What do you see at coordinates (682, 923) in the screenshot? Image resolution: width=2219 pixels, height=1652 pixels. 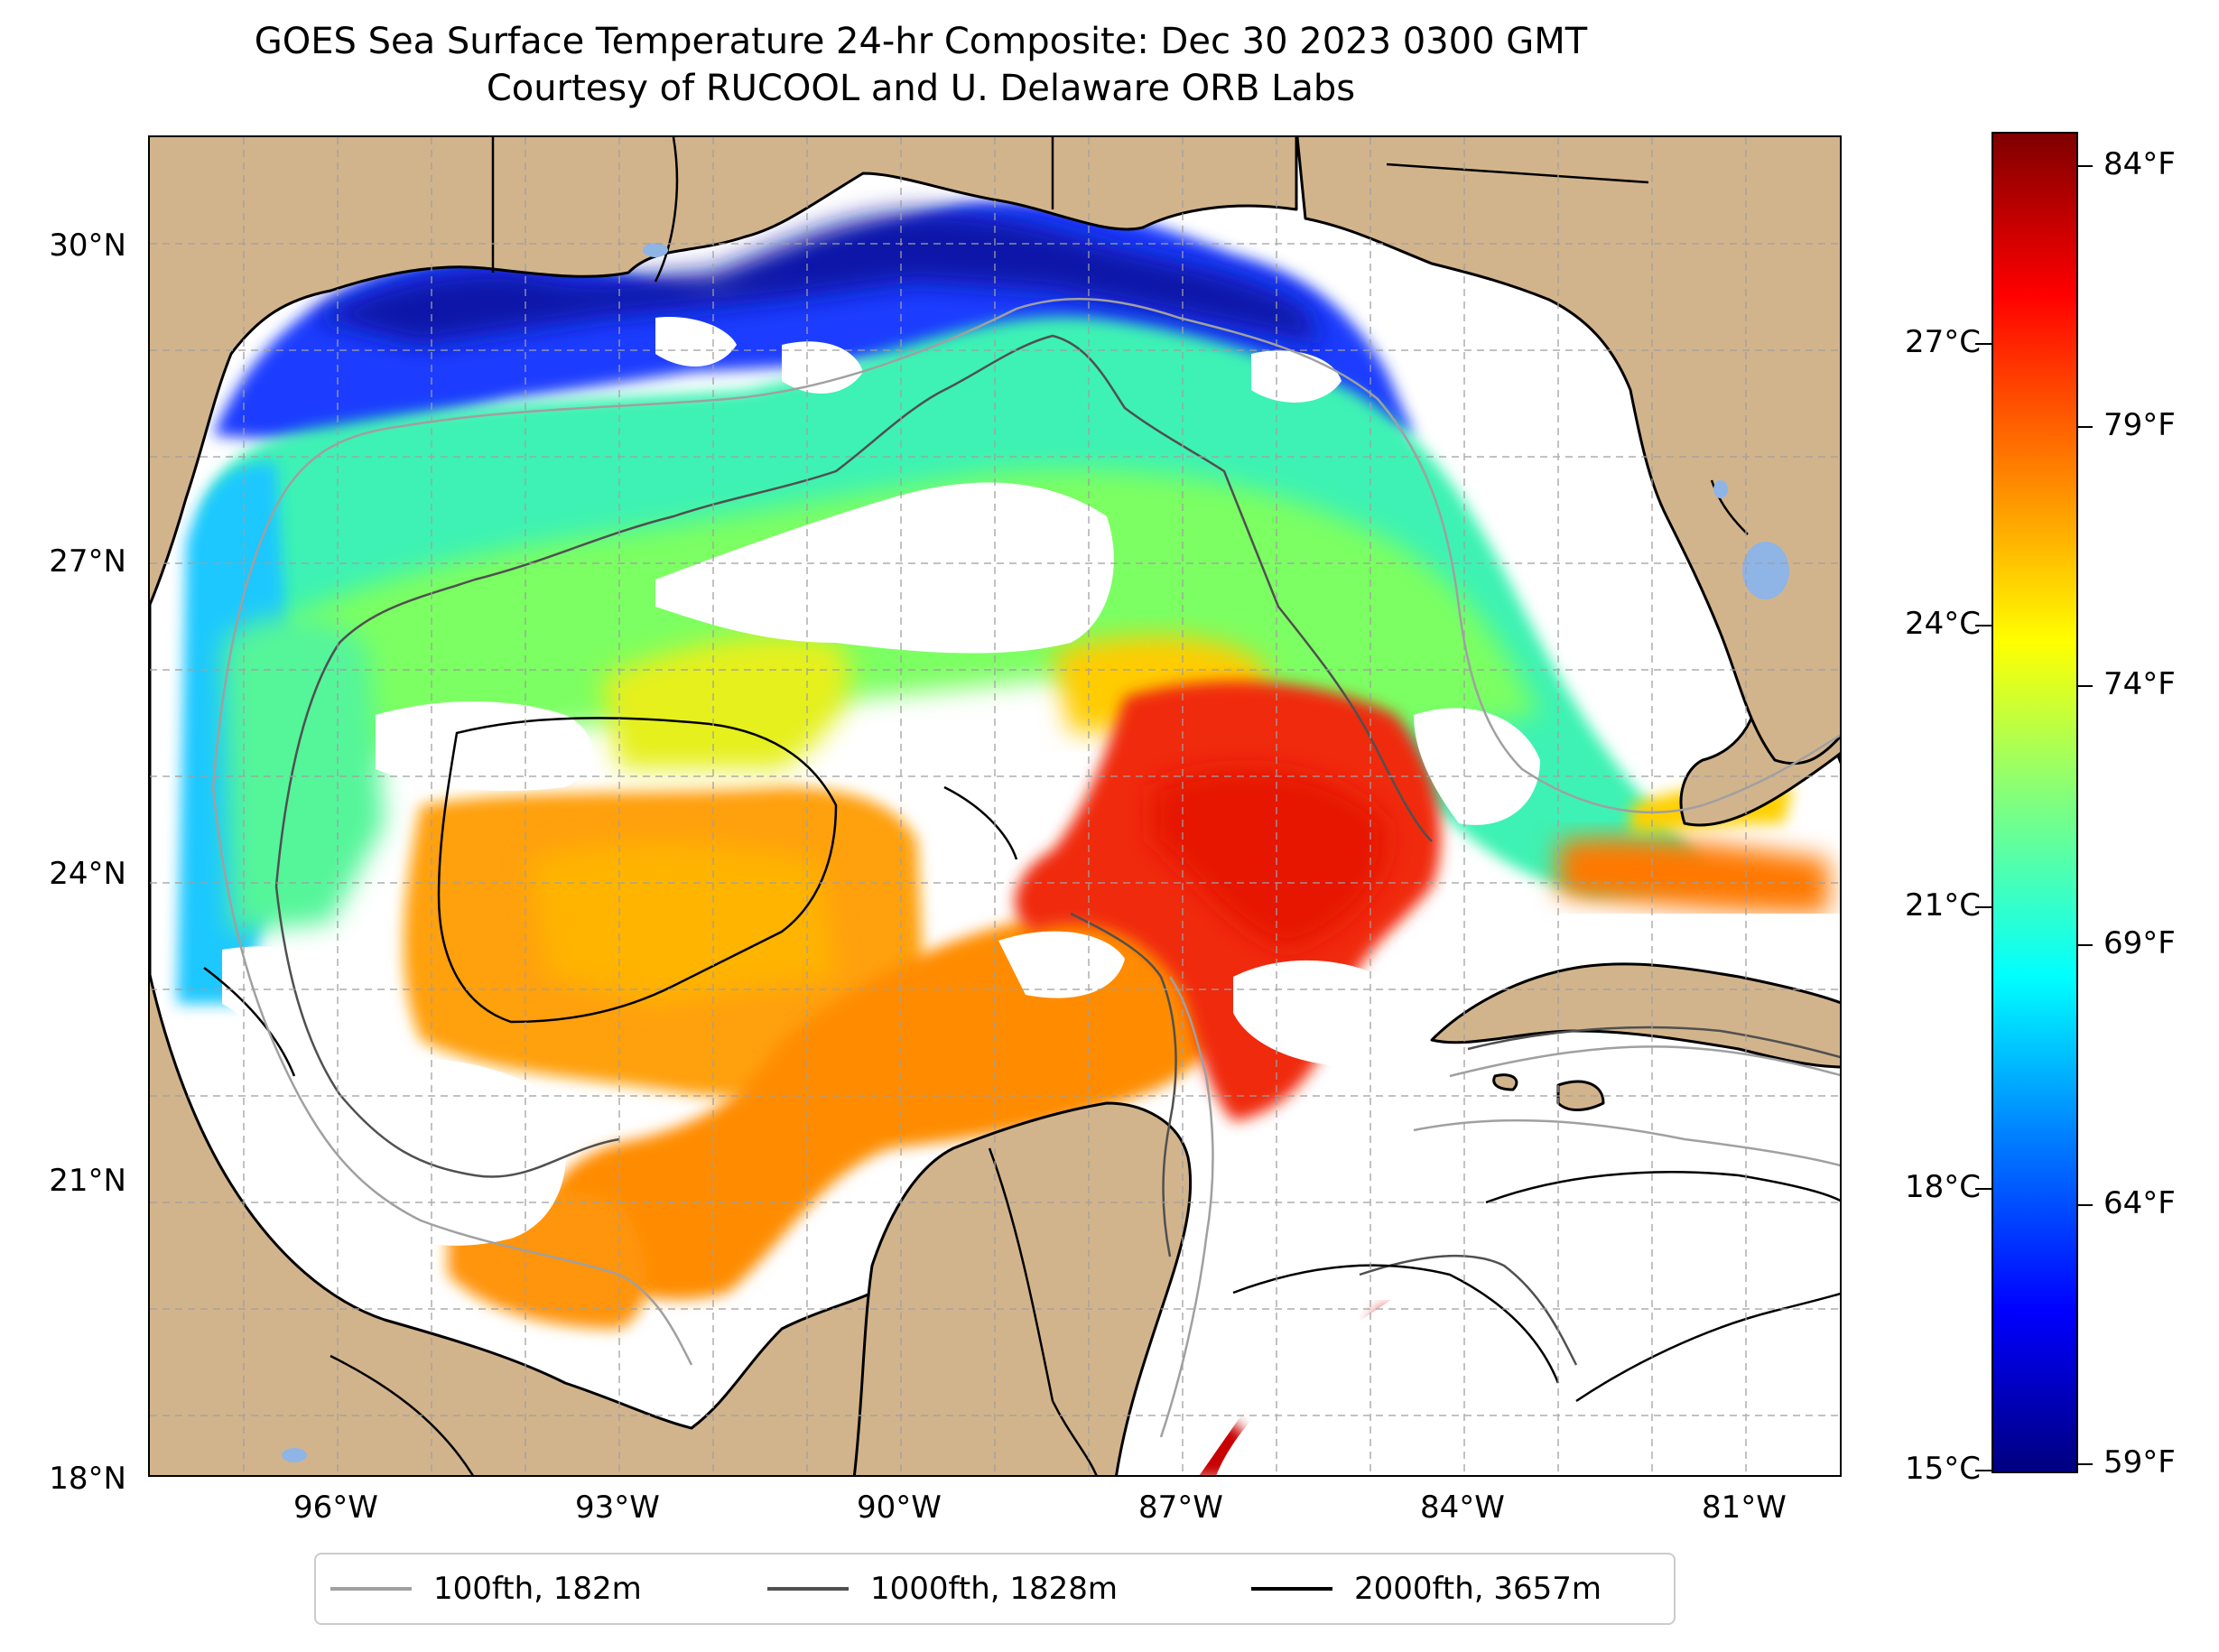 I see `sst-warm-west-core` at bounding box center [682, 923].